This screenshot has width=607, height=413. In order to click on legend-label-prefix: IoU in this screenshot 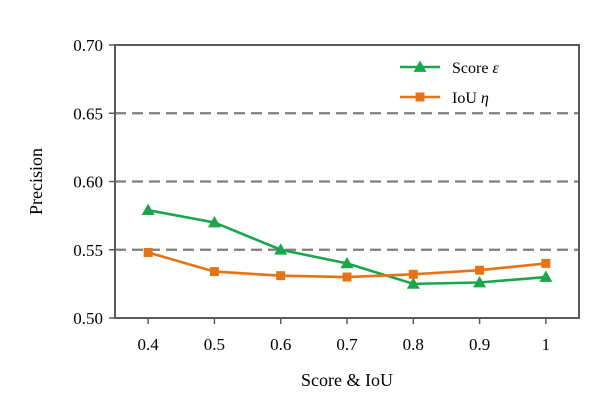, I will do `click(464, 98)`.